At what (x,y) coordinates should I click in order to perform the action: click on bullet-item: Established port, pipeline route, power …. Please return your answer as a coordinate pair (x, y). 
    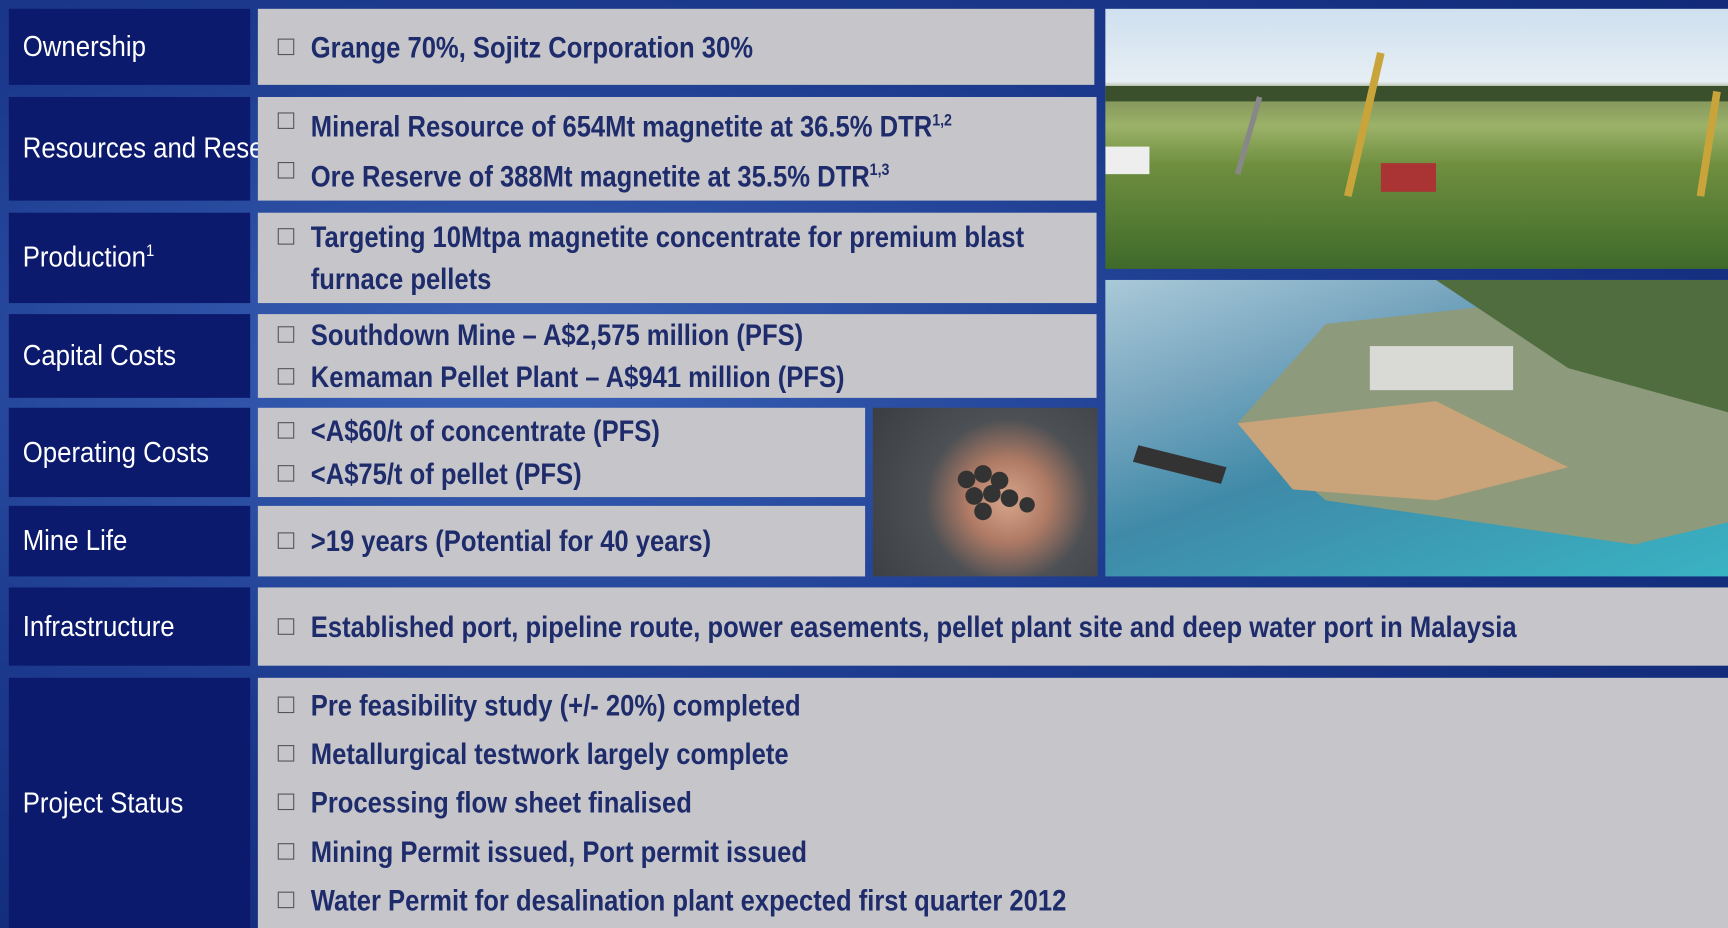
    Looking at the image, I should click on (993, 627).